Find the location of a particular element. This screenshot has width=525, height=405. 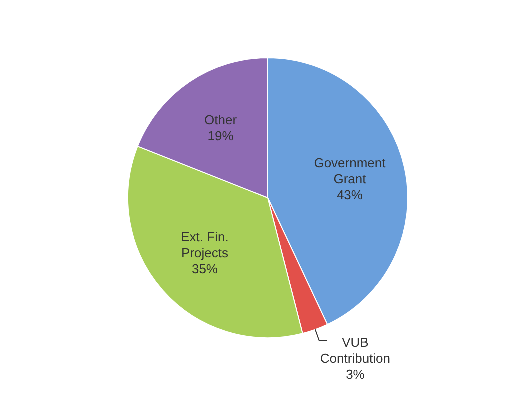

data-label: 35% is located at coordinates (205, 269).